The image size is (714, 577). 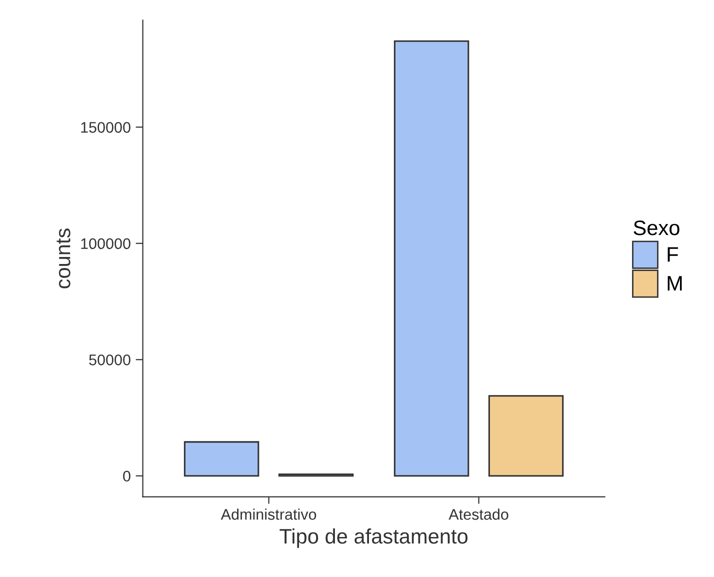 What do you see at coordinates (63, 258) in the screenshot?
I see `y-axis-title: counts` at bounding box center [63, 258].